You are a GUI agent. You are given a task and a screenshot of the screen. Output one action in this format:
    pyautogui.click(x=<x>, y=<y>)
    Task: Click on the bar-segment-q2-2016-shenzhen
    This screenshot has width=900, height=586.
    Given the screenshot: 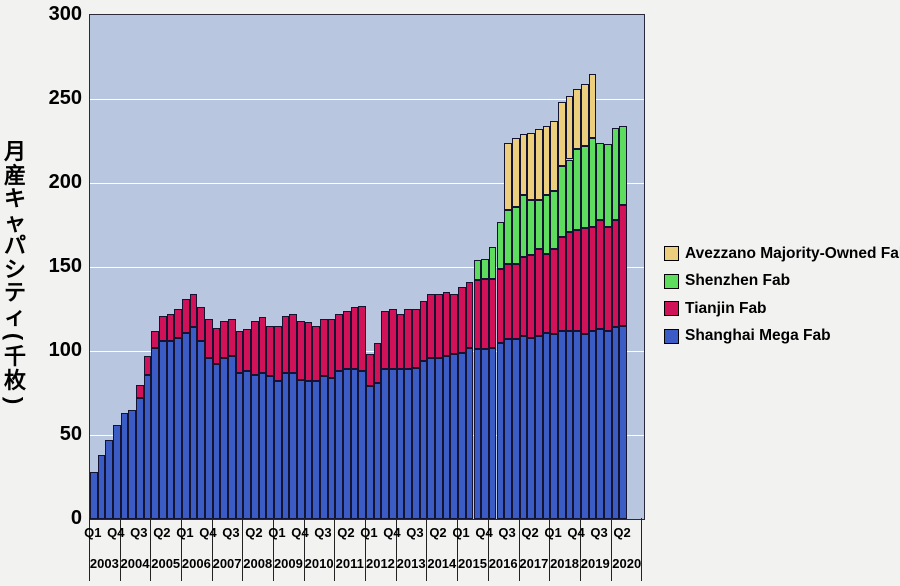 What is the action you would take?
    pyautogui.click(x=500, y=245)
    